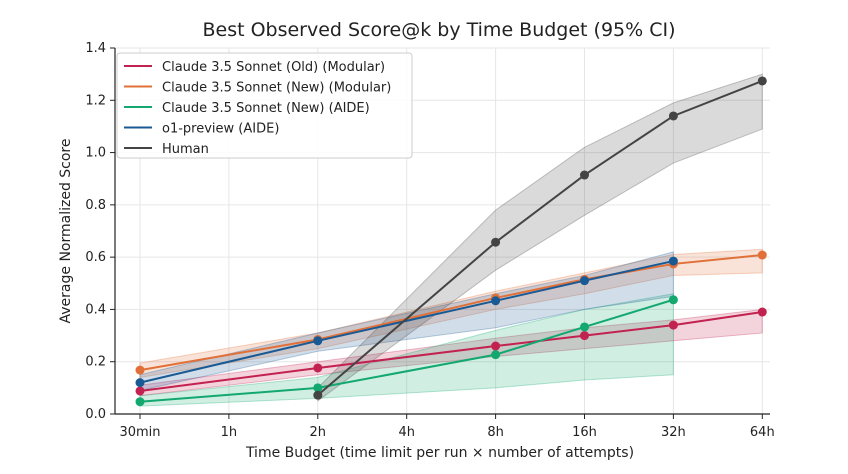  What do you see at coordinates (95, 362) in the screenshot?
I see `y-tick-label: 0.2` at bounding box center [95, 362].